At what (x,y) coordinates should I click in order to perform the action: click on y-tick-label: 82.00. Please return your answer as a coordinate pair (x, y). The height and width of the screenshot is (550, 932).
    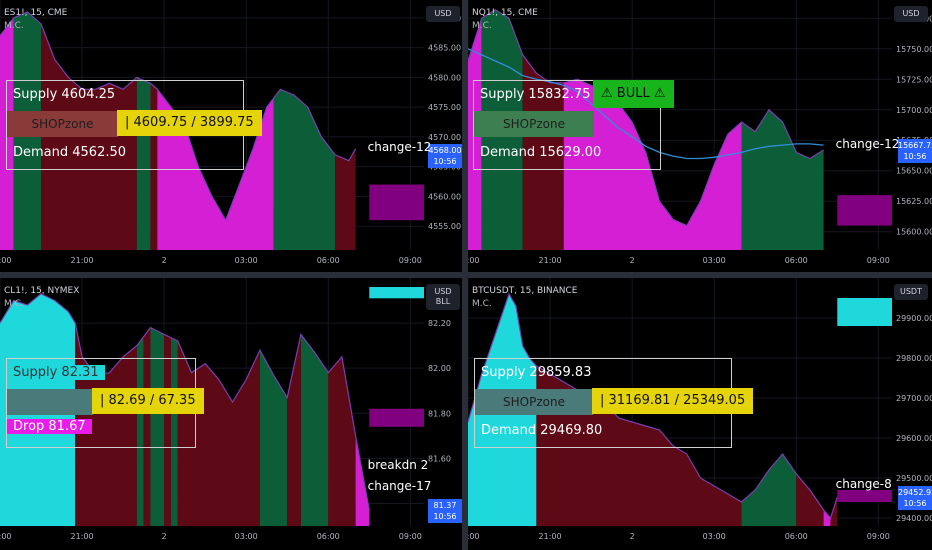
    Looking at the image, I should click on (439, 368).